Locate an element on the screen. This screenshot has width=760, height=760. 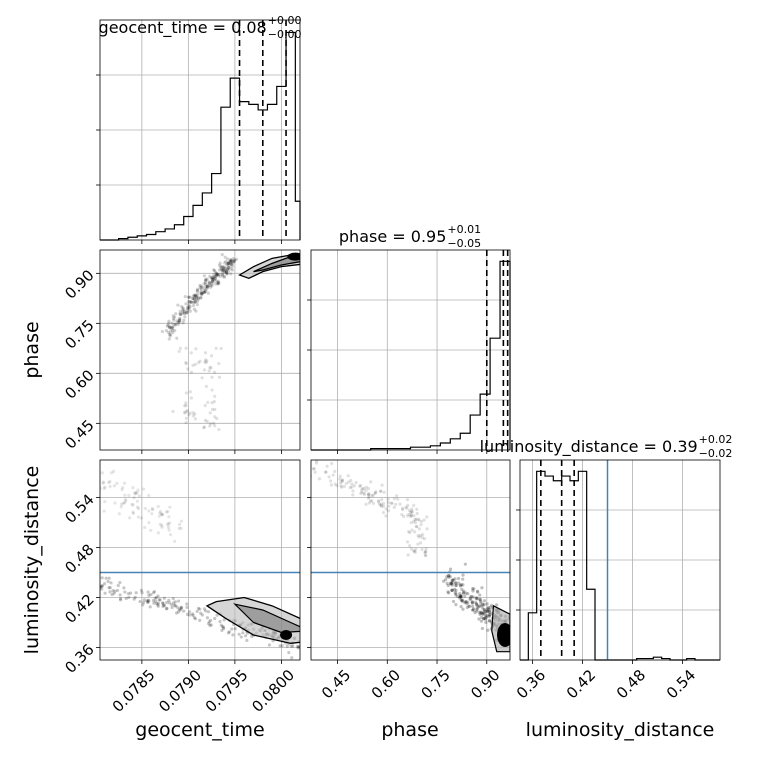
contour-peak-phase-geocent is located at coordinates (293, 256).